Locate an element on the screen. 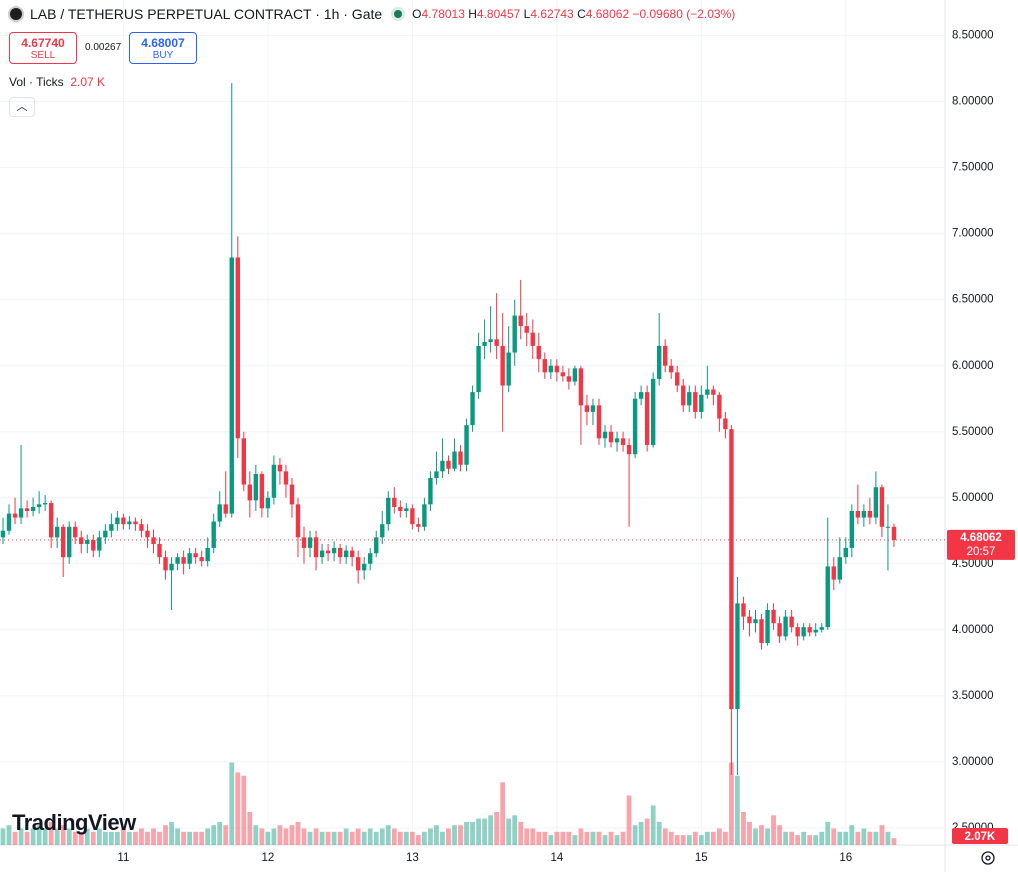 Image resolution: width=1018 pixels, height=872 pixels. market-status is located at coordinates (398, 14).